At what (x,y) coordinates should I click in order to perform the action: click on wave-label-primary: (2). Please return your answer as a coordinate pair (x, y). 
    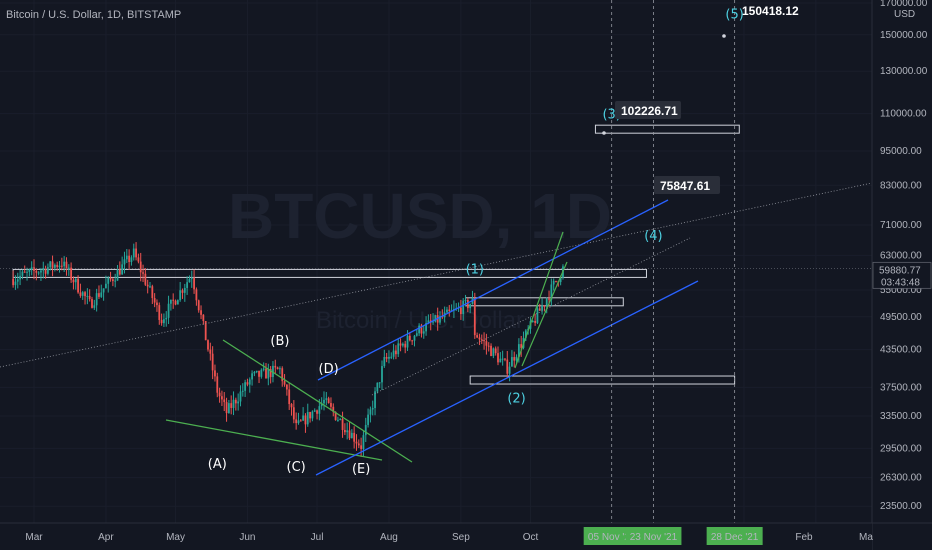
    Looking at the image, I should click on (516, 399).